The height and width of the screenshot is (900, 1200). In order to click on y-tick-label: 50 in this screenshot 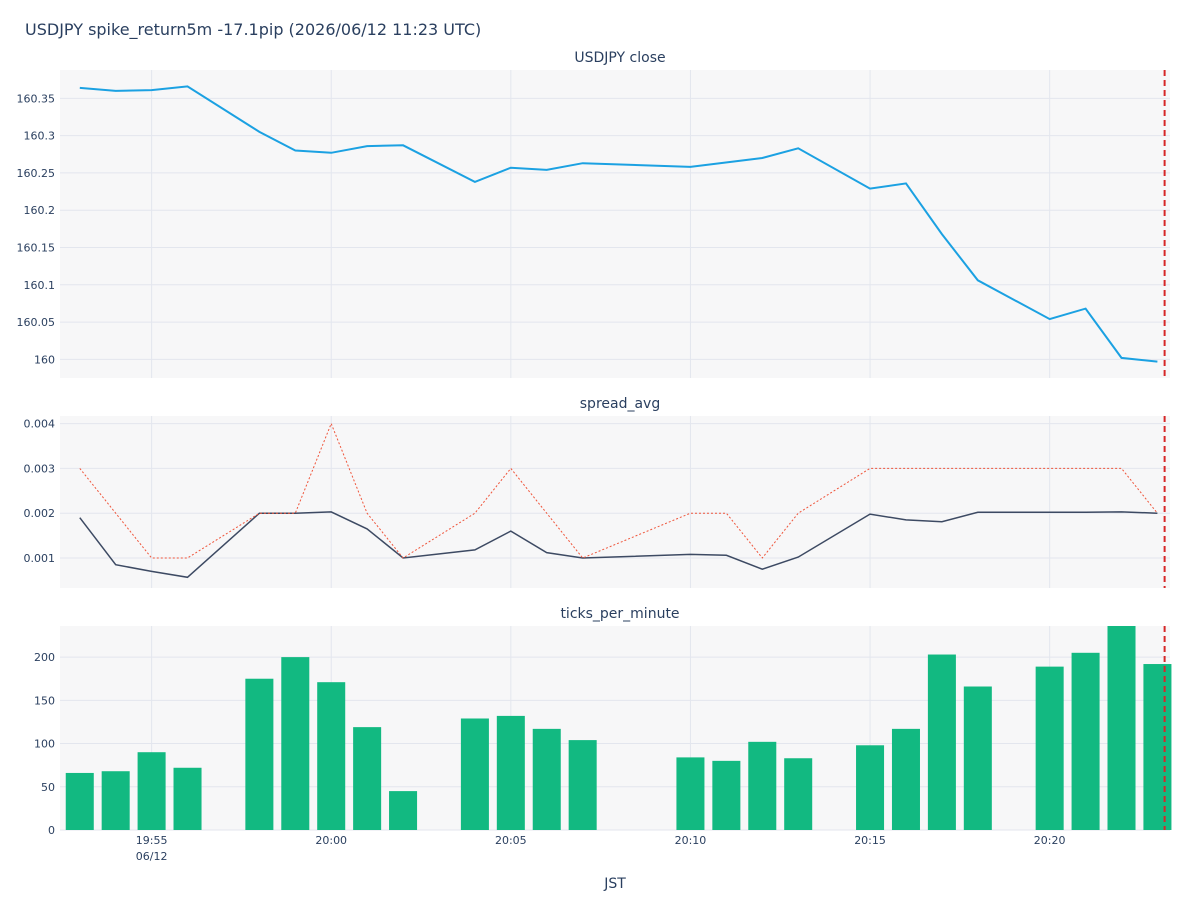, I will do `click(48, 787)`.